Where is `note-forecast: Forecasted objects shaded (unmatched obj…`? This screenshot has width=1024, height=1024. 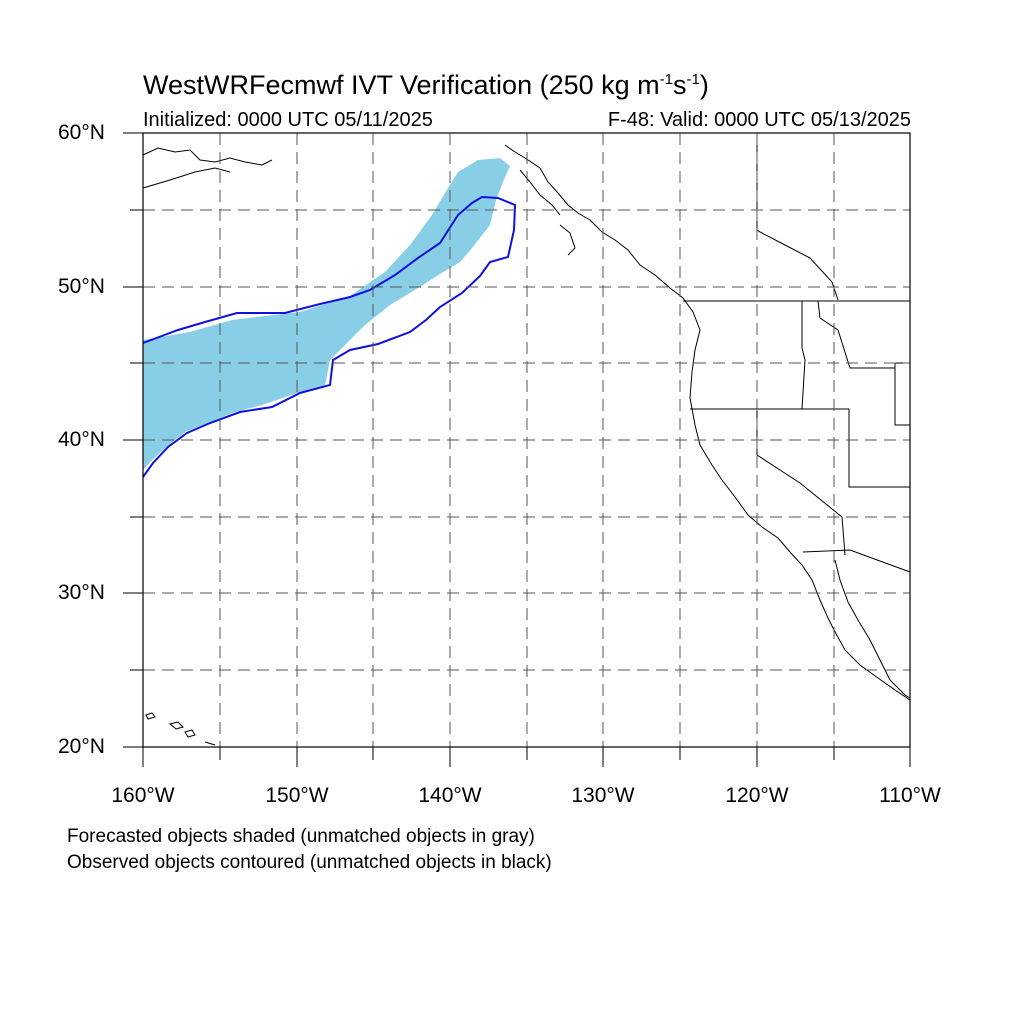 note-forecast: Forecasted objects shaded (unmatched obj… is located at coordinates (301, 836).